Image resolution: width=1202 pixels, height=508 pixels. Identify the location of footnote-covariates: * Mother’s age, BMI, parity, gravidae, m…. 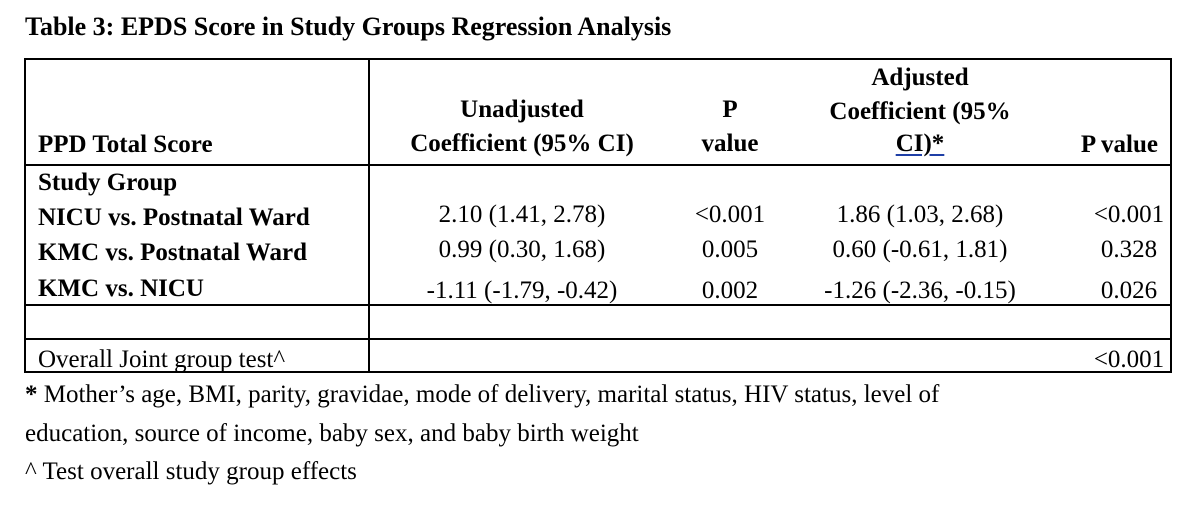
(482, 394).